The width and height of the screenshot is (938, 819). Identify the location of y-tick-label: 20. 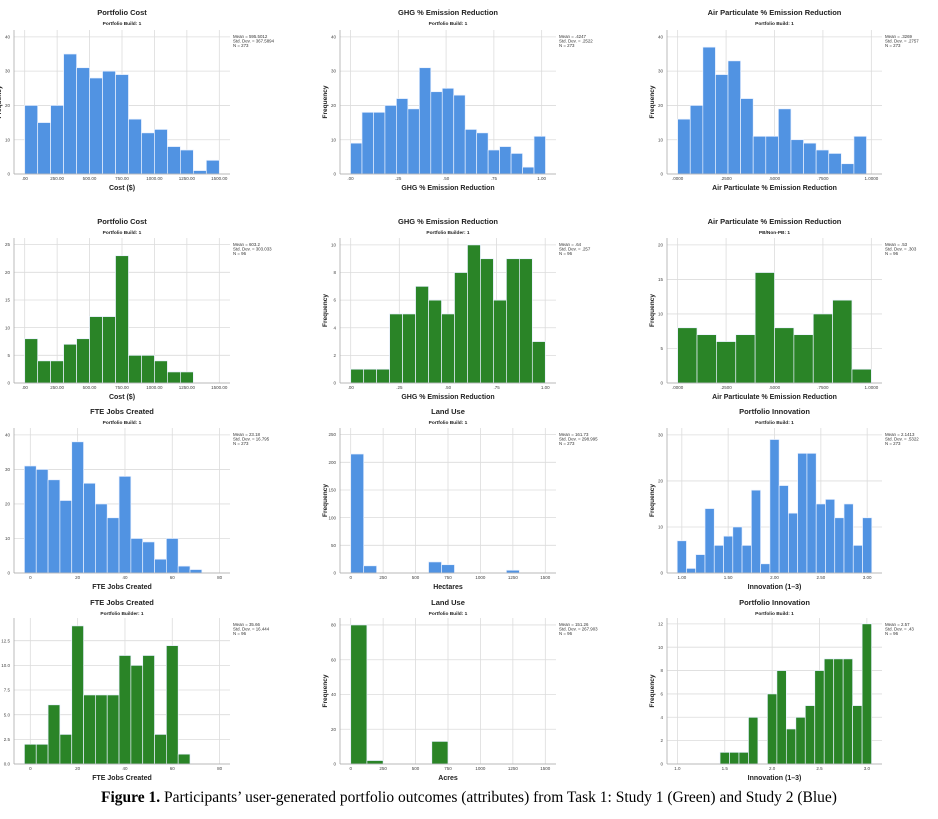
(8, 105).